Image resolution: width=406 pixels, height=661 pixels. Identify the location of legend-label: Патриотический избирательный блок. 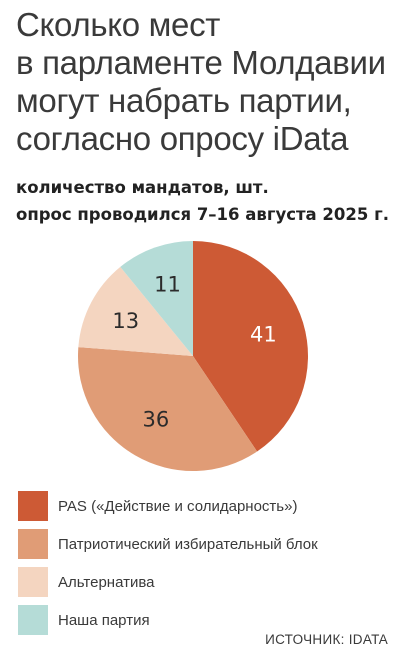
(188, 544).